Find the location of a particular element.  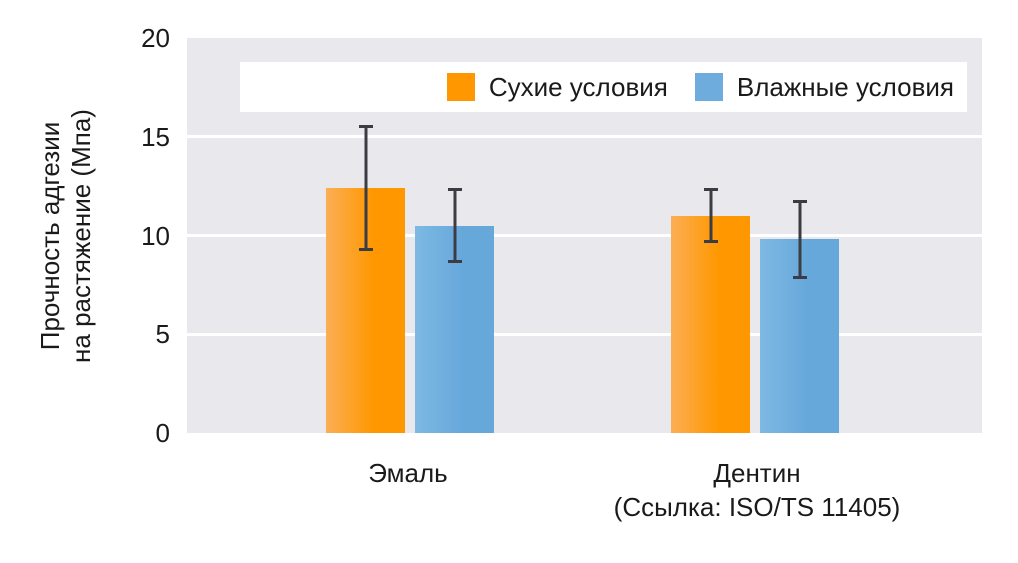

legend-item-wet: Влажные условия is located at coordinates (824, 87).